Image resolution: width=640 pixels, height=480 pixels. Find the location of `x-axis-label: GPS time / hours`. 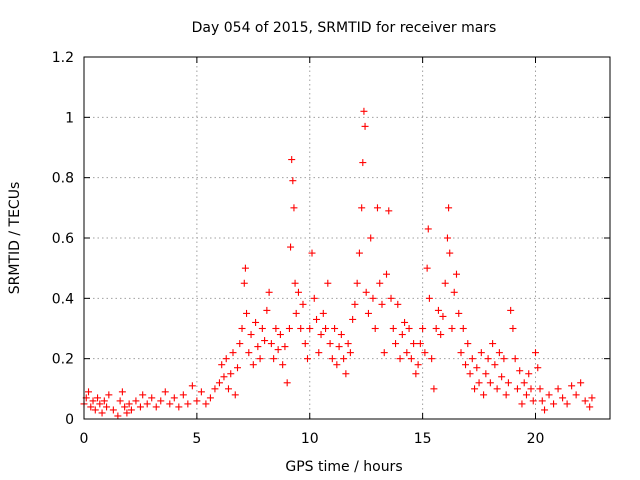

x-axis-label: GPS time / hours is located at coordinates (343, 467).